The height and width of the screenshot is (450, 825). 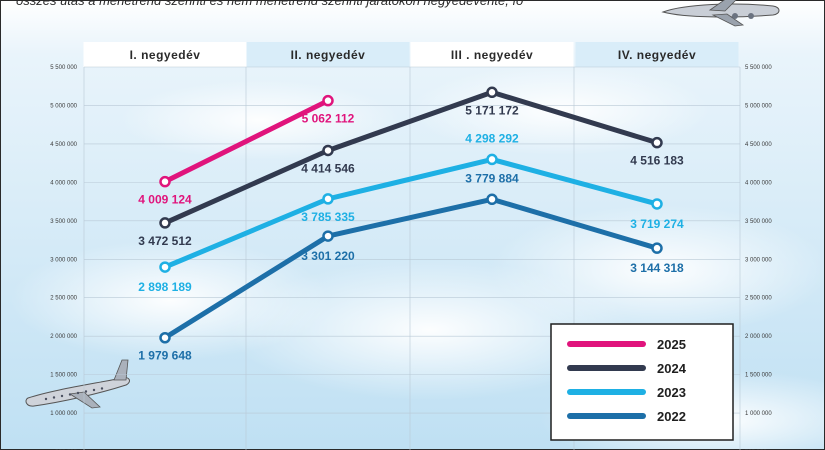 I want to click on series-2025: 4 009 124 5 062 112, so click(x=246, y=150).